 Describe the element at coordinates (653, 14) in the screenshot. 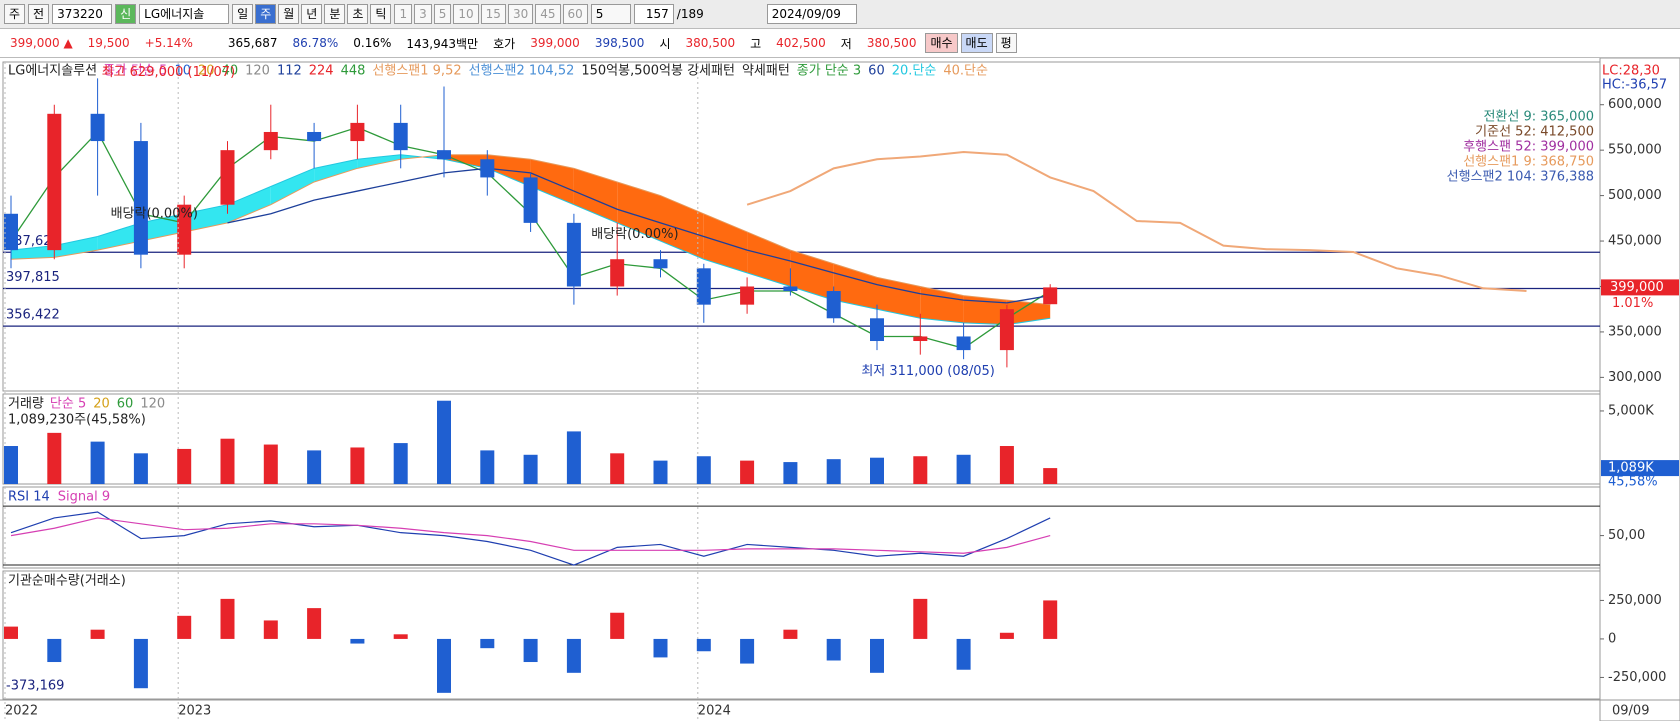

I see `position: 157` at that location.